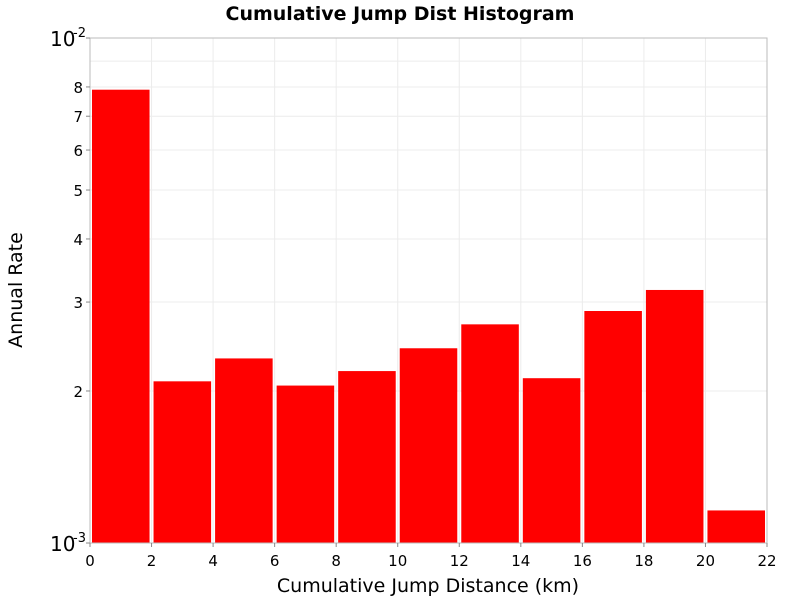 The image size is (800, 600). What do you see at coordinates (152, 561) in the screenshot?
I see `x-tick-label: 2` at bounding box center [152, 561].